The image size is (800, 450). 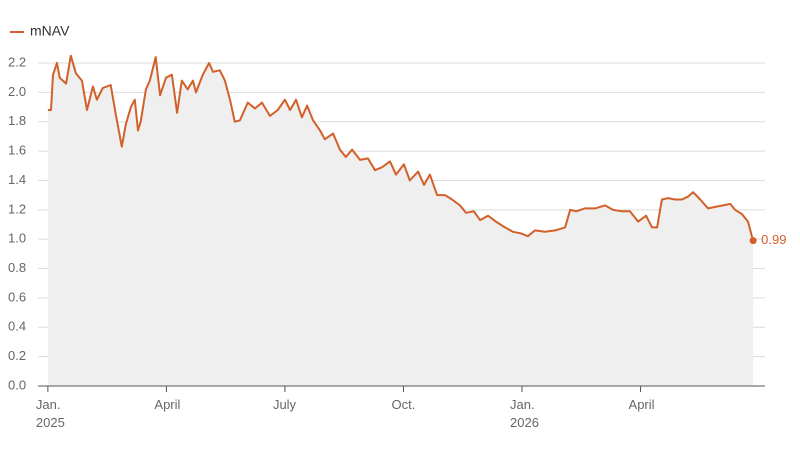 I want to click on x-tick-label: Jan. 2025, so click(x=50, y=413).